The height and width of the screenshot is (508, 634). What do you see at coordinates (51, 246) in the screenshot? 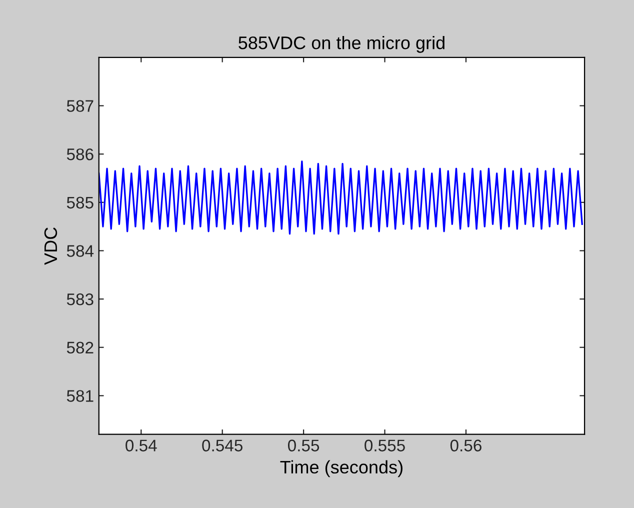
I see `y-axis-title: VDC` at bounding box center [51, 246].